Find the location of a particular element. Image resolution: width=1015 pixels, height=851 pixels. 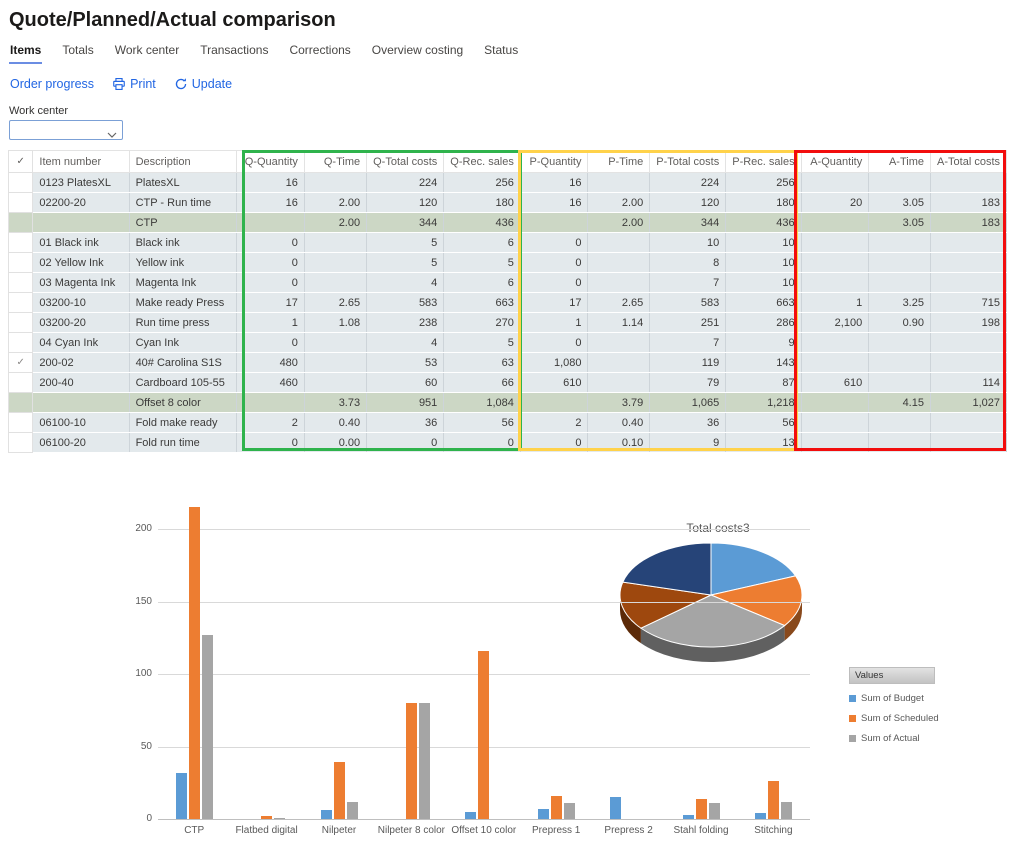

value-cell: 1,027 is located at coordinates (969, 402).